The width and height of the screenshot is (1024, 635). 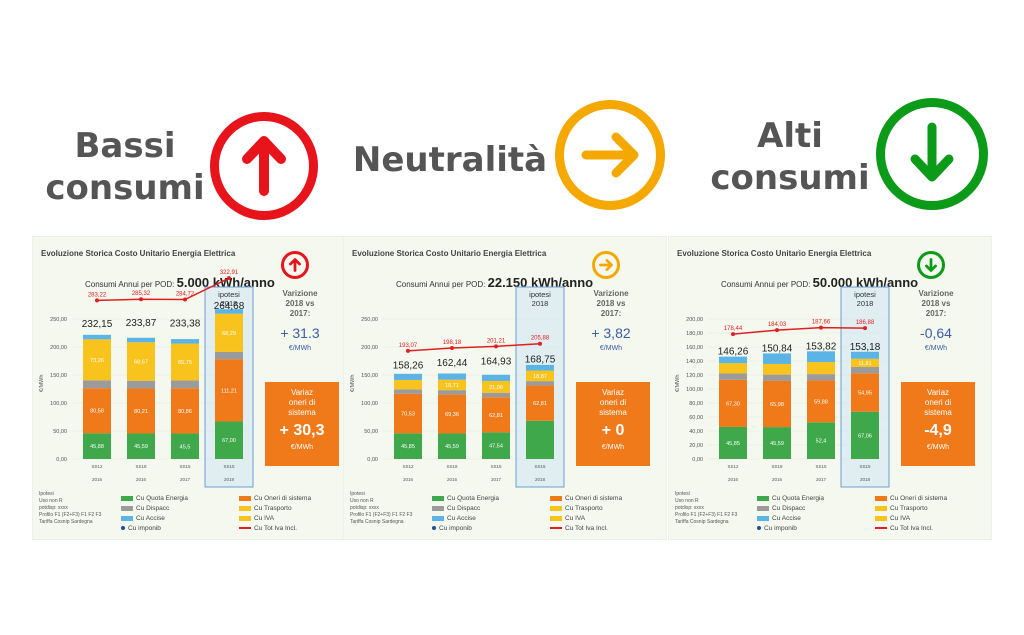 I want to click on imponib-label: 168,75, so click(x=540, y=360).